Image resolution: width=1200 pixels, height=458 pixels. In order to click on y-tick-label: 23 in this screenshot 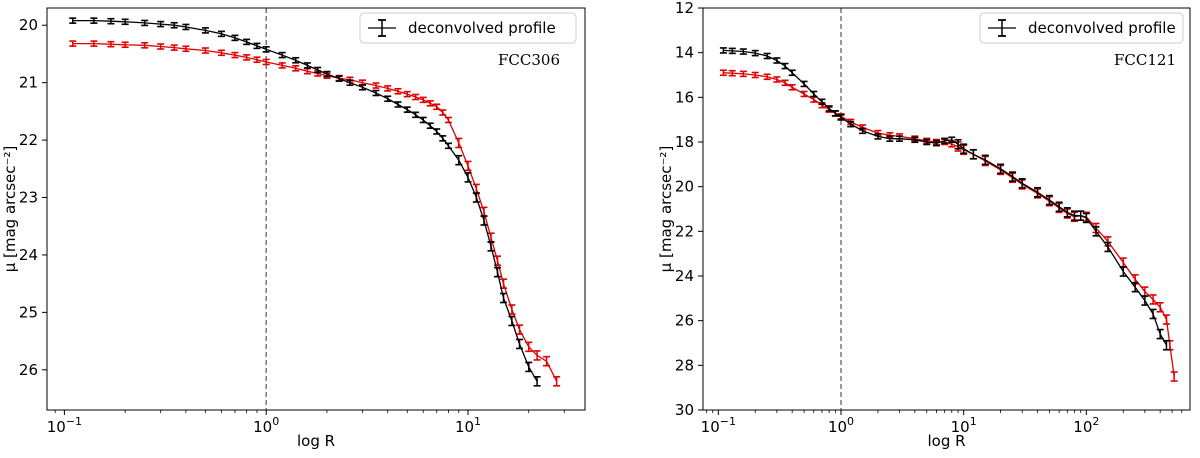, I will do `click(28, 198)`.